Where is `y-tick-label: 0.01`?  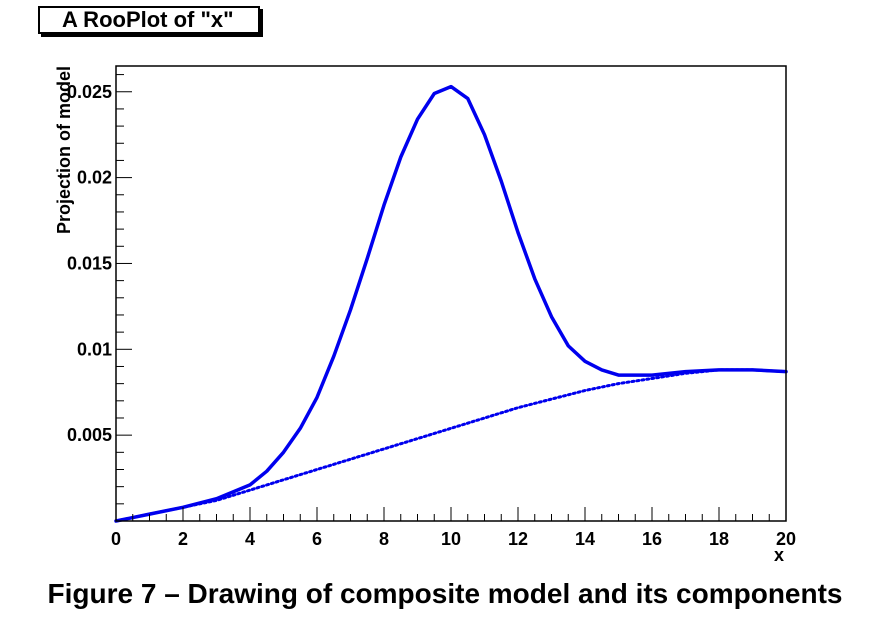
y-tick-label: 0.01 is located at coordinates (94, 349).